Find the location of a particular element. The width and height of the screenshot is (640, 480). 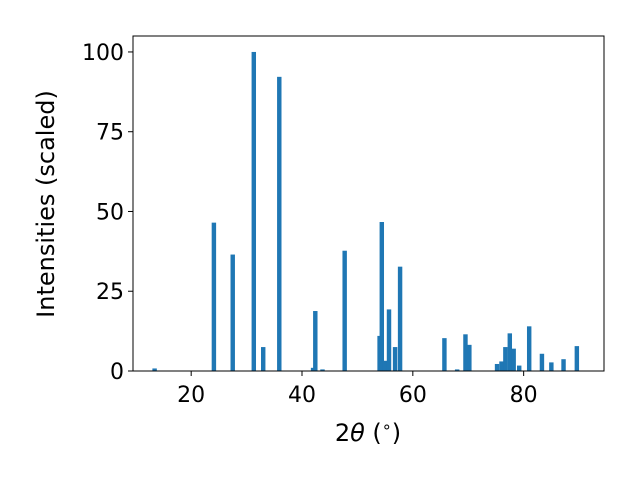

y-tick-label: 100 is located at coordinates (103, 53).